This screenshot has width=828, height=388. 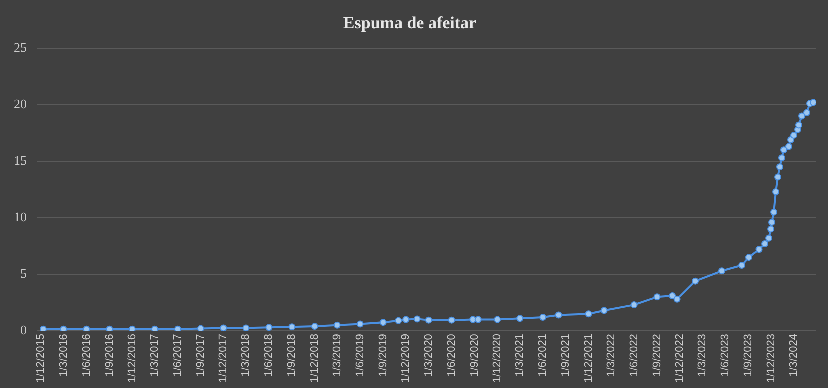 I want to click on x-tick-label: 1/6/2023, so click(x=726, y=355).